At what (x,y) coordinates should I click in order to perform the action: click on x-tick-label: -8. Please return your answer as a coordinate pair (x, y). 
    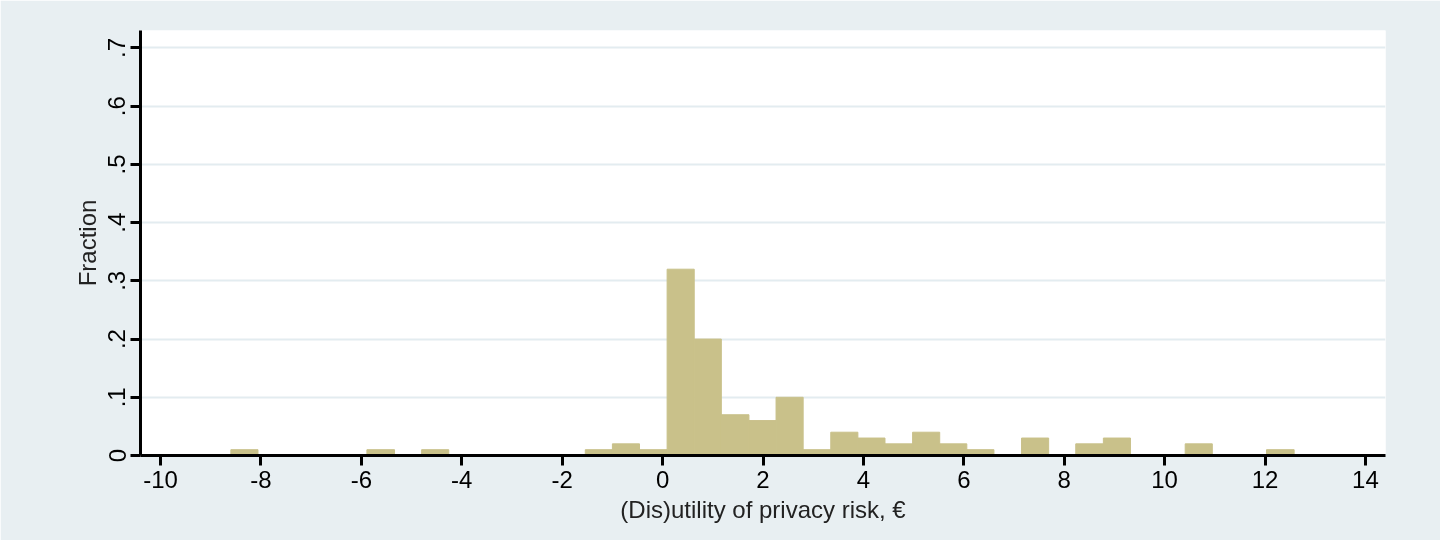
    Looking at the image, I should click on (261, 479).